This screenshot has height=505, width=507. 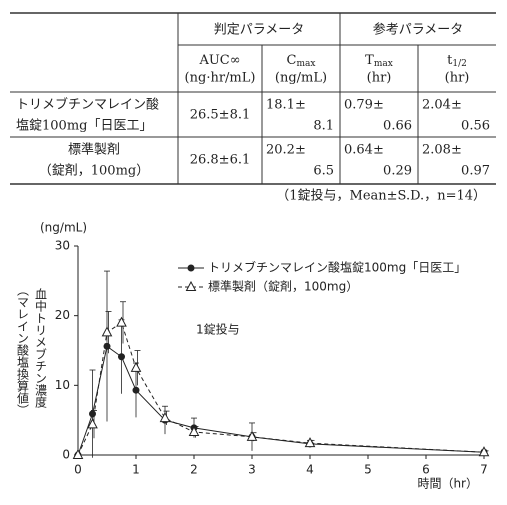 I want to click on cell: 0.56, so click(x=475, y=126).